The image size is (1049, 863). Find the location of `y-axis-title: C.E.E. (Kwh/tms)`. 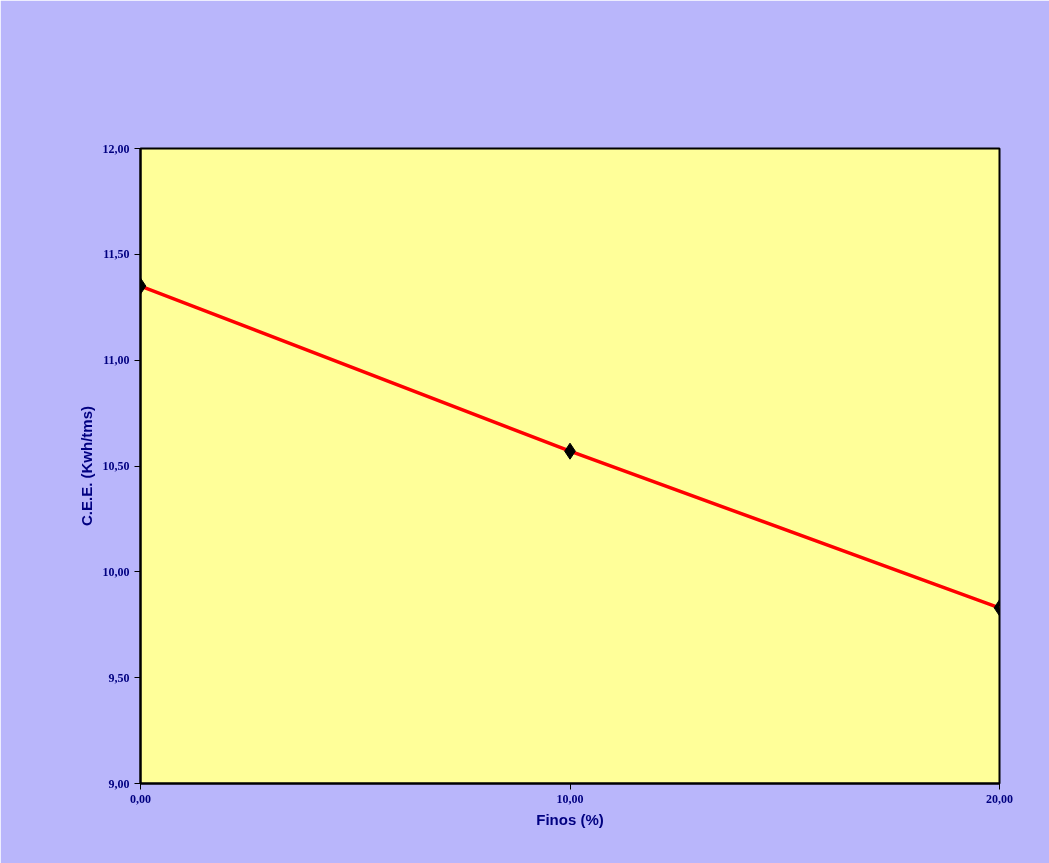

y-axis-title: C.E.E. (Kwh/tms) is located at coordinates (86, 465).